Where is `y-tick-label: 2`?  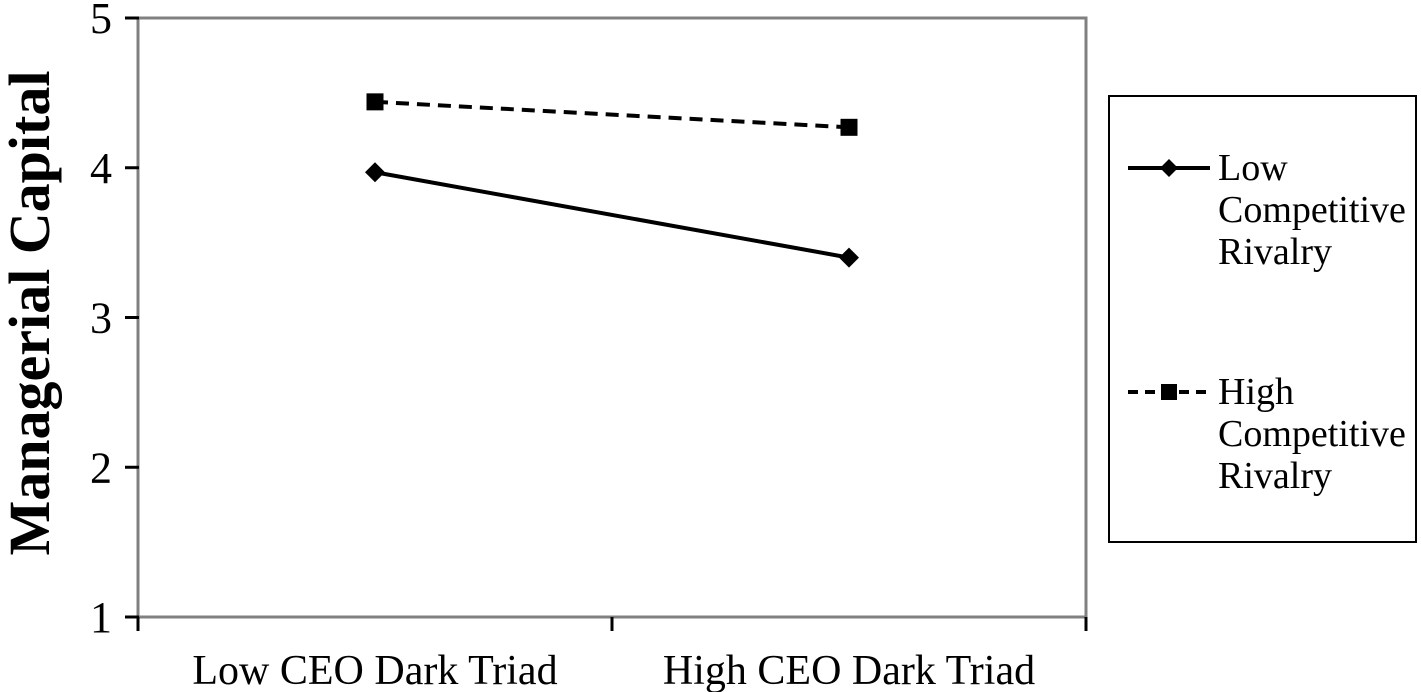
y-tick-label: 2 is located at coordinates (101, 467).